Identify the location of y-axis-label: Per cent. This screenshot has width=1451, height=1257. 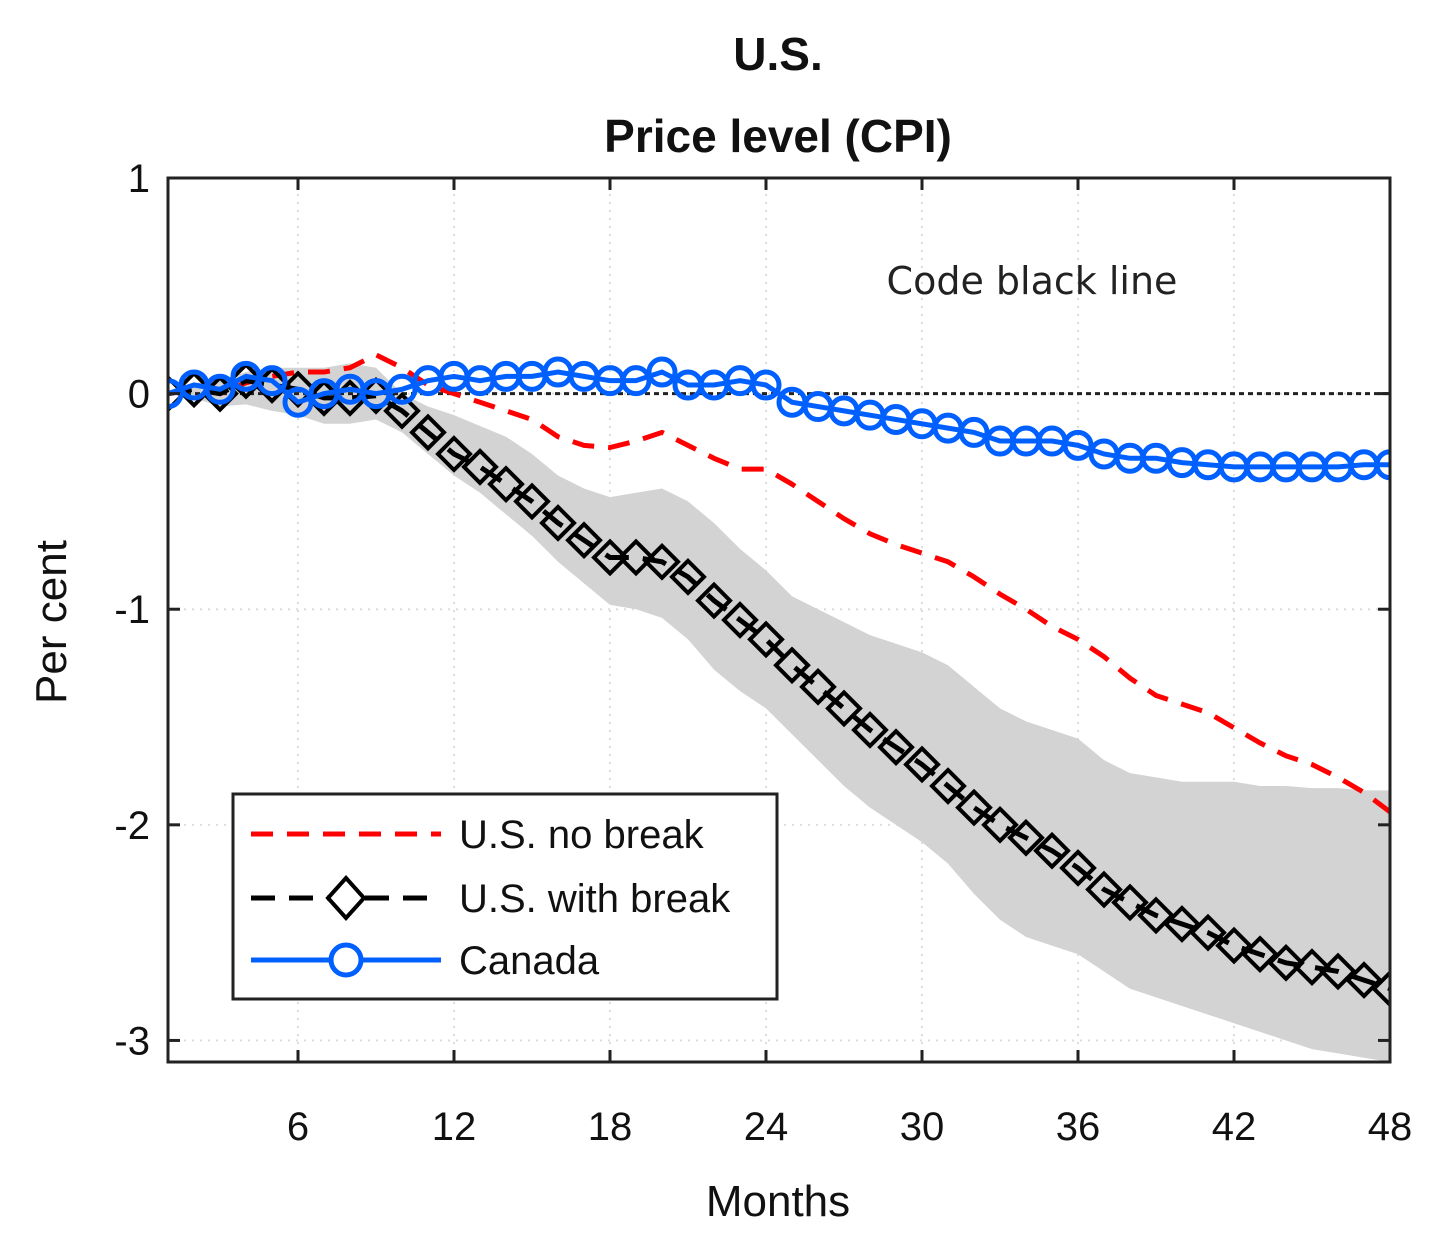
(51, 622).